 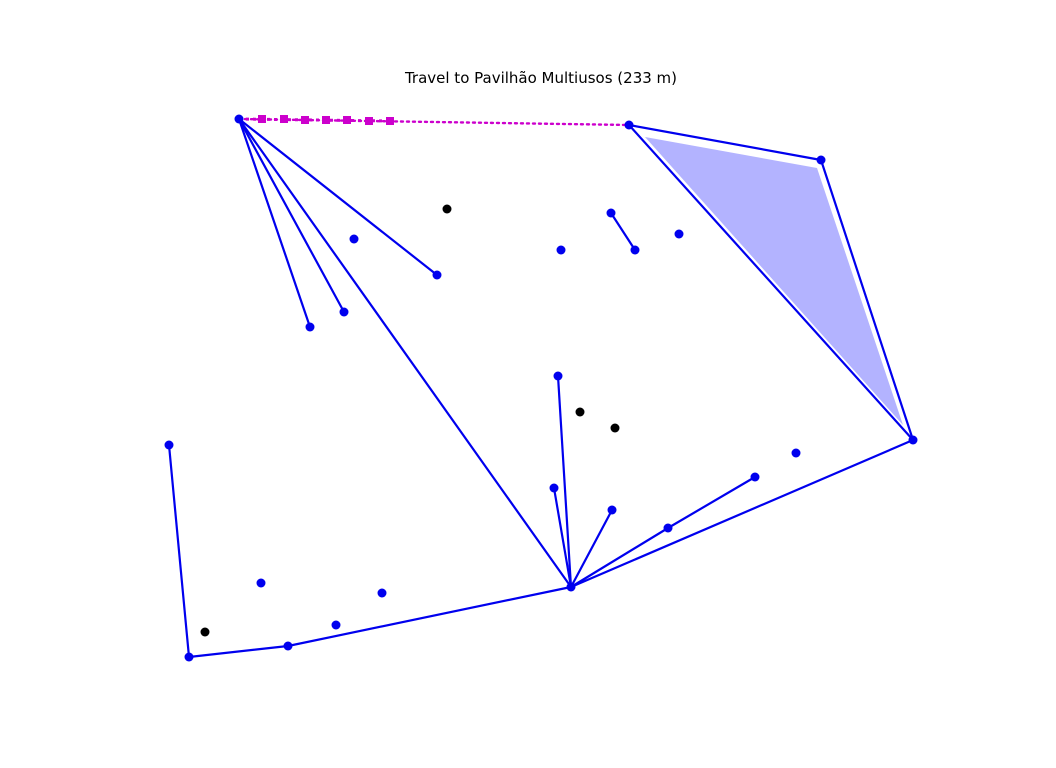 I want to click on node-n12, so click(x=679, y=234).